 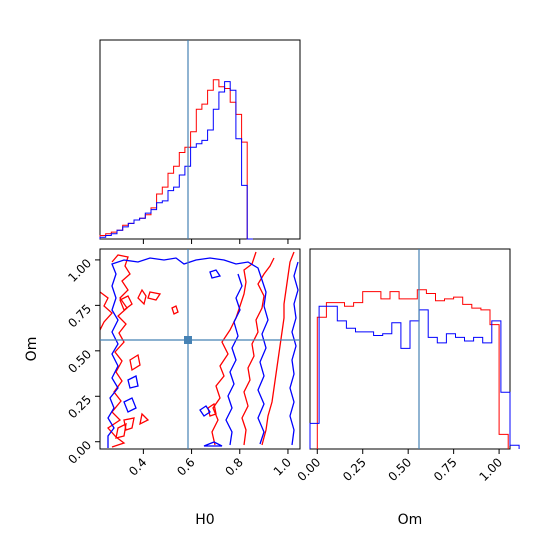 What do you see at coordinates (282, 466) in the screenshot?
I see `contour-xtick-label: 1.0` at bounding box center [282, 466].